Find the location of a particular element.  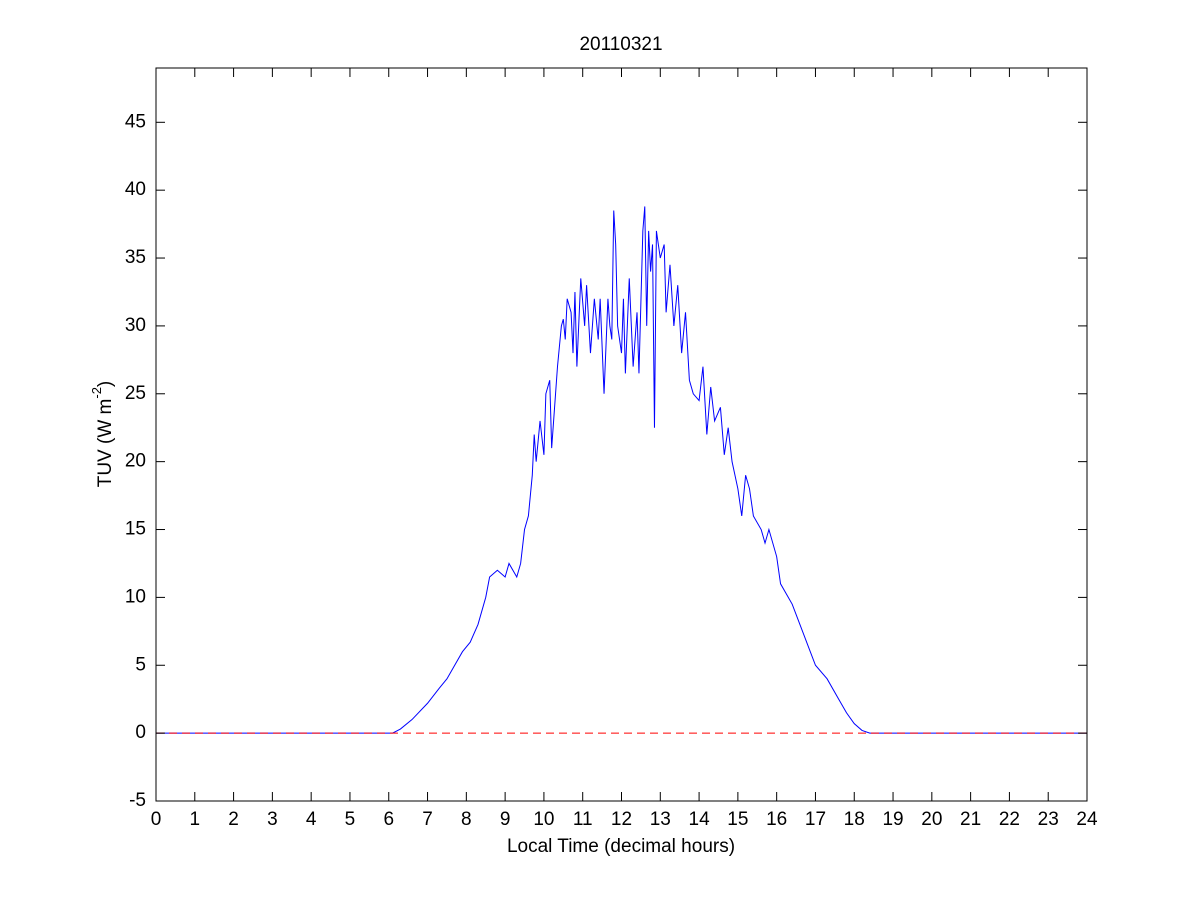

y-tick-label: 40 is located at coordinates (135, 189).